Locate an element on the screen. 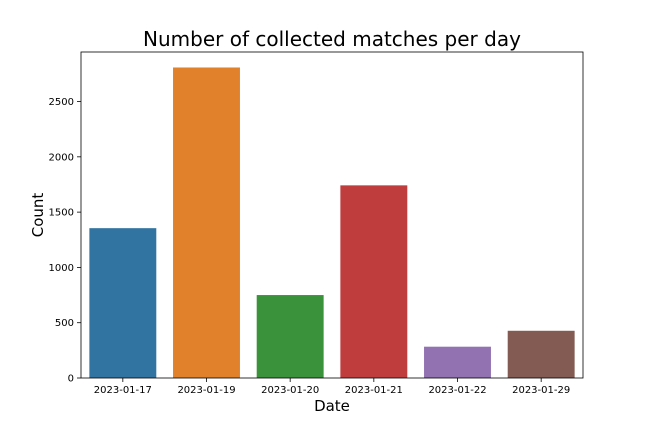 The width and height of the screenshot is (648, 432). x-tick-label: 2023-01-19 is located at coordinates (206, 390).